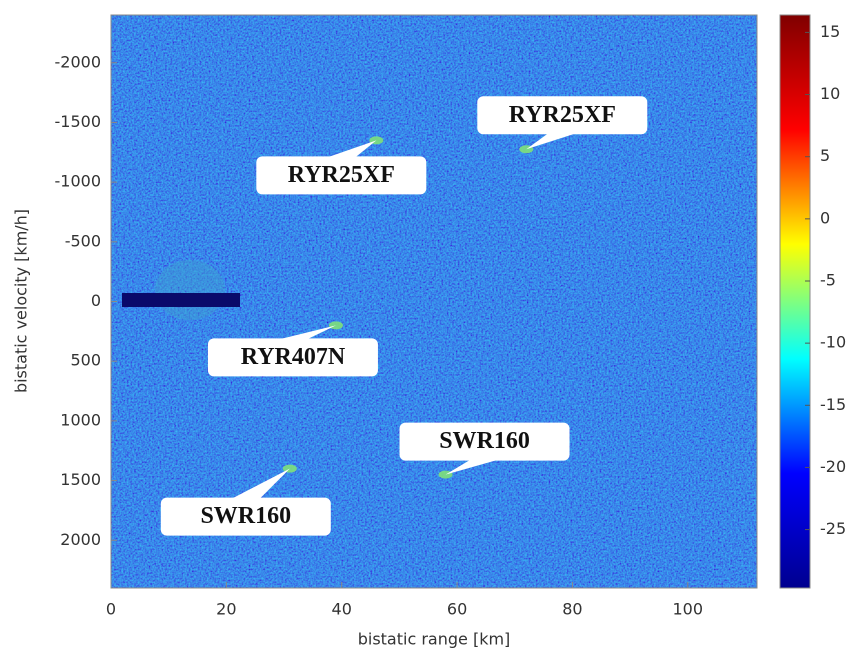 This screenshot has height=659, width=855. What do you see at coordinates (833, 528) in the screenshot?
I see `colorbar-tick-label: -25` at bounding box center [833, 528].